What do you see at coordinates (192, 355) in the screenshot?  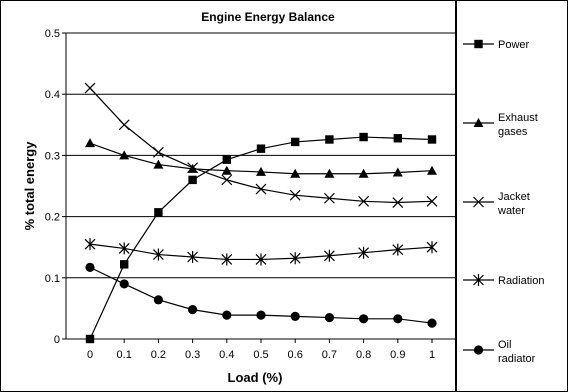 I see `x-tick-label-3: 0.3` at bounding box center [192, 355].